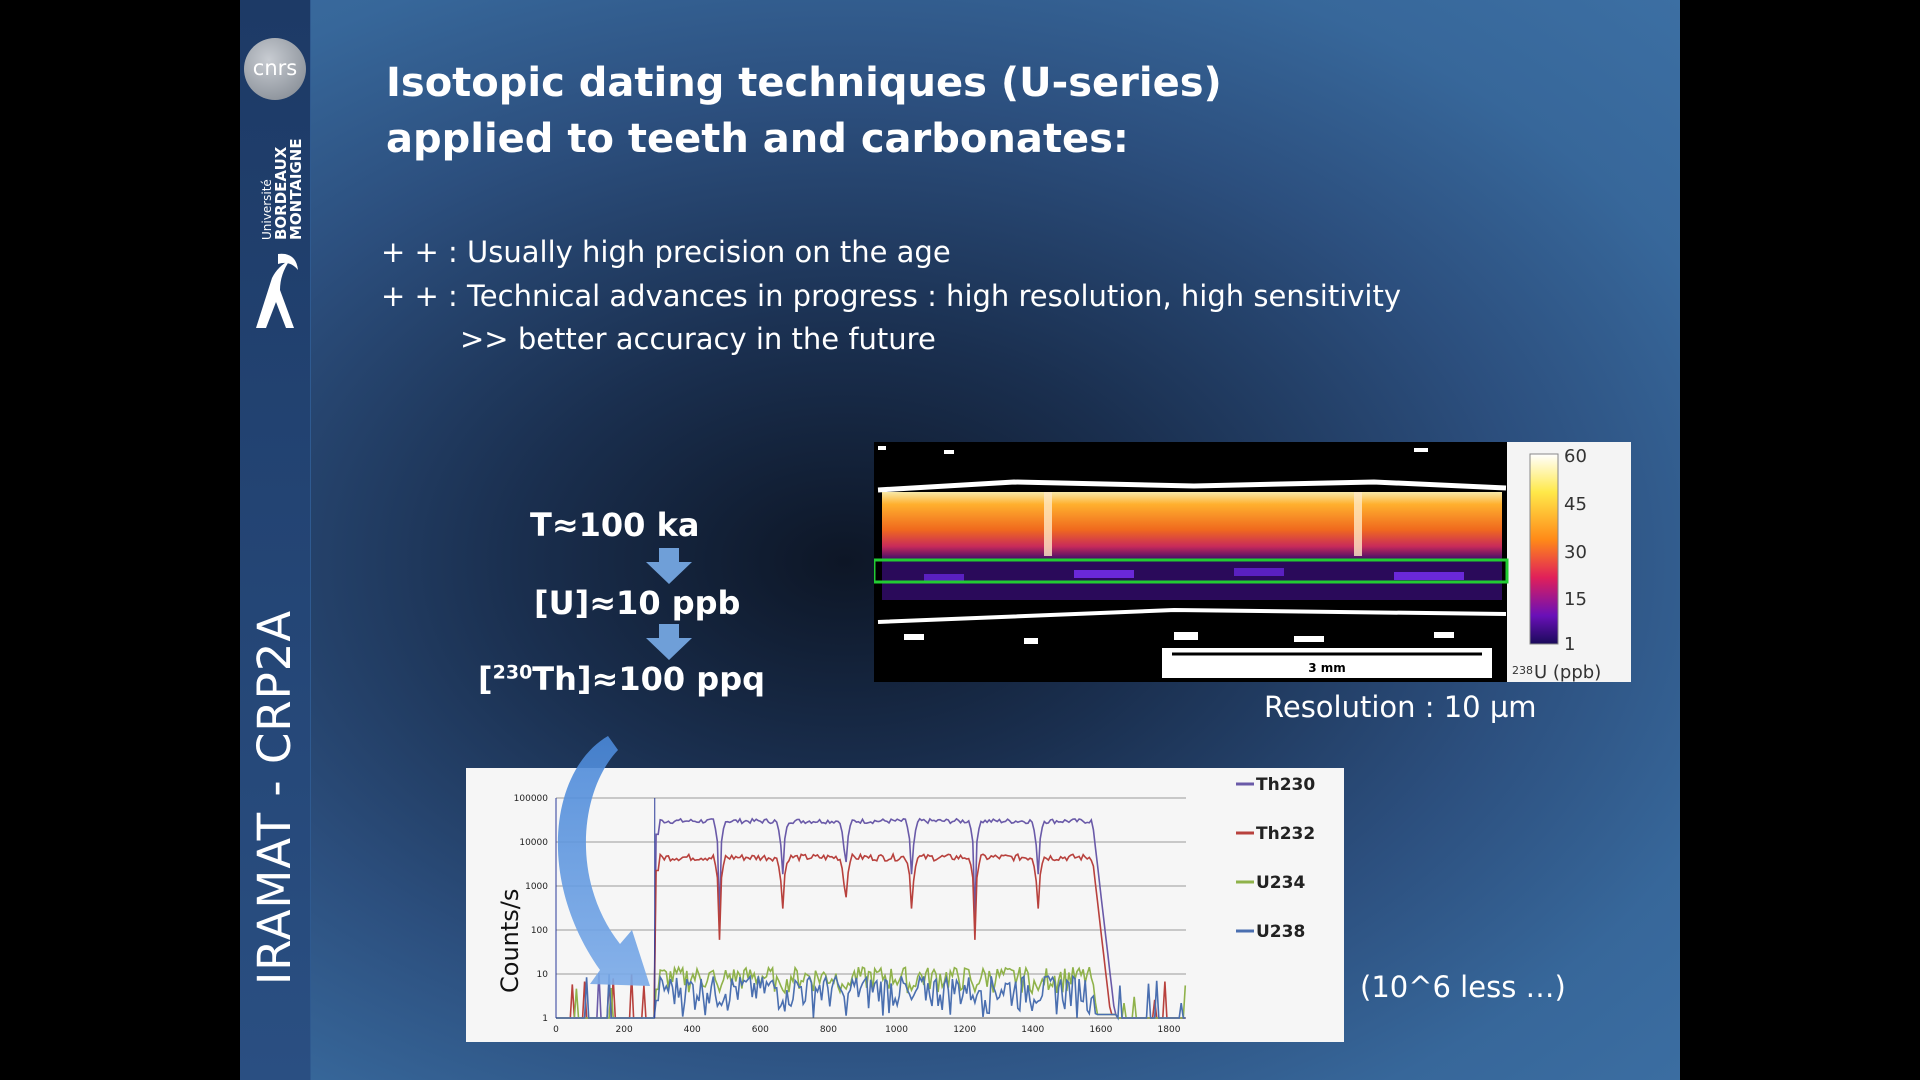 The image size is (1920, 1080). Describe the element at coordinates (1575, 552) in the screenshot. I see `scale-tick: 30` at that location.